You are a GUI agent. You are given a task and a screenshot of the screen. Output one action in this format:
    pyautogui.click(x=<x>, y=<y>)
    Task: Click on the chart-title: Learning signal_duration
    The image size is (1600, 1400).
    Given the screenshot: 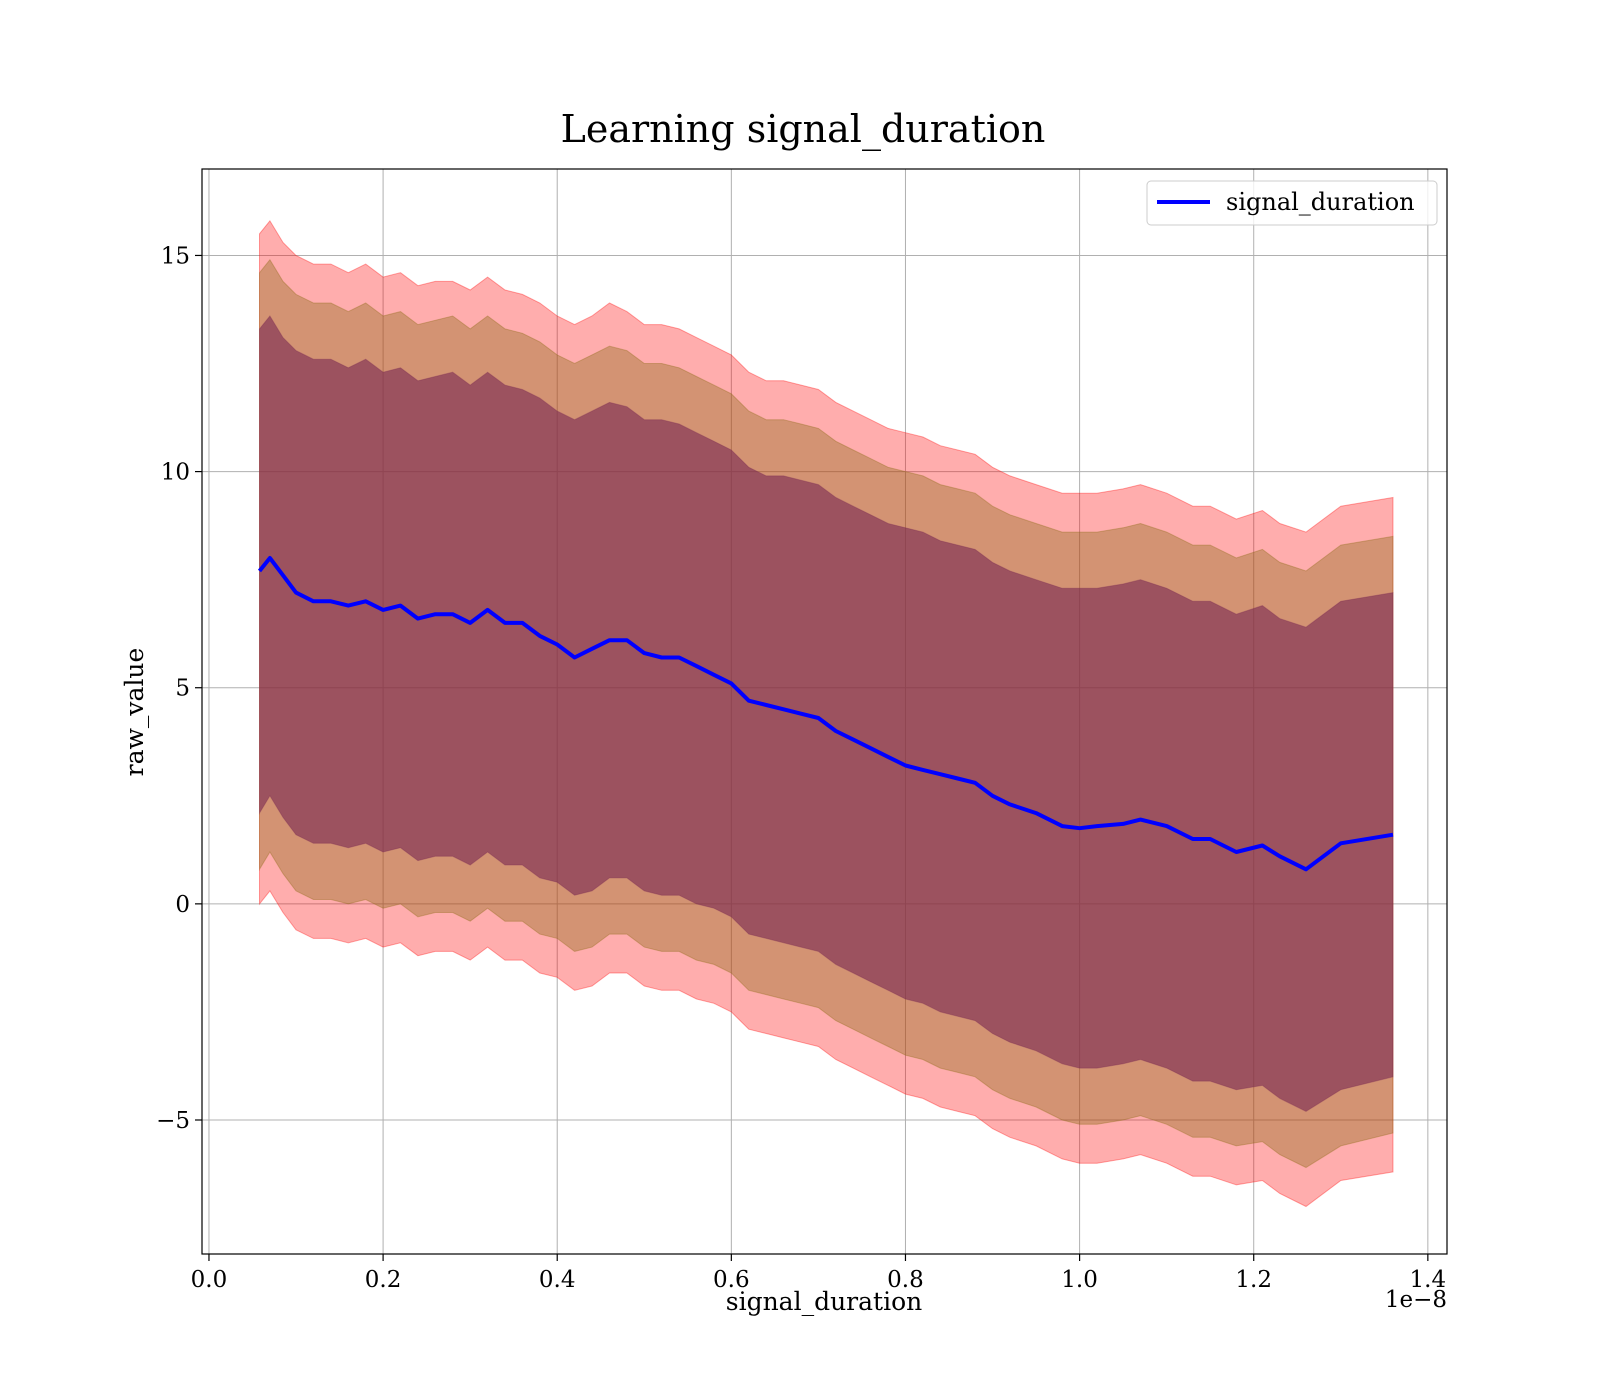 What is the action you would take?
    pyautogui.click(x=803, y=129)
    